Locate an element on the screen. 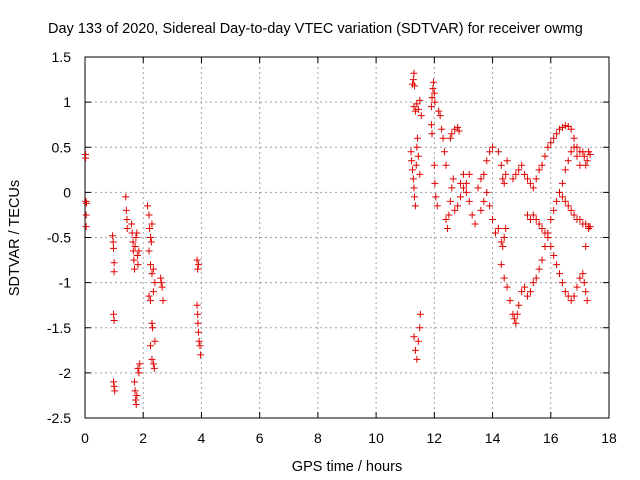  x-tick-label: 16 is located at coordinates (551, 438).